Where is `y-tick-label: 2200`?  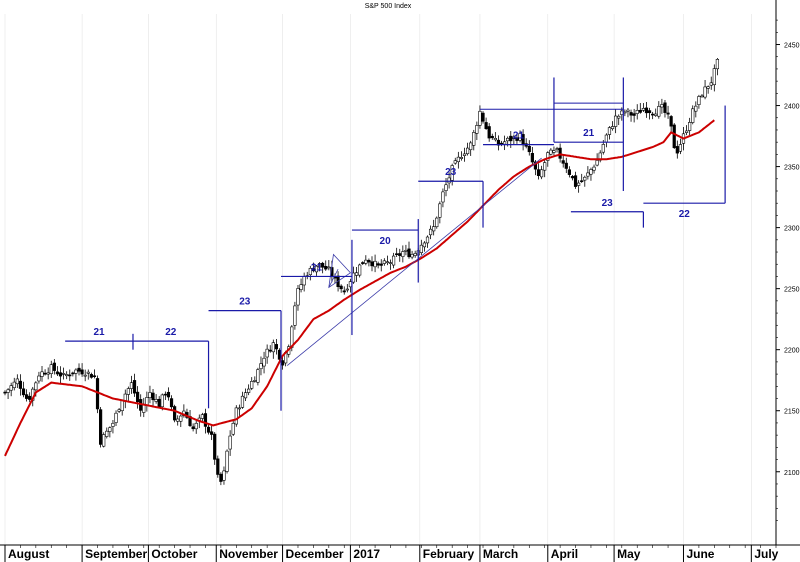 y-tick-label: 2200 is located at coordinates (792, 351).